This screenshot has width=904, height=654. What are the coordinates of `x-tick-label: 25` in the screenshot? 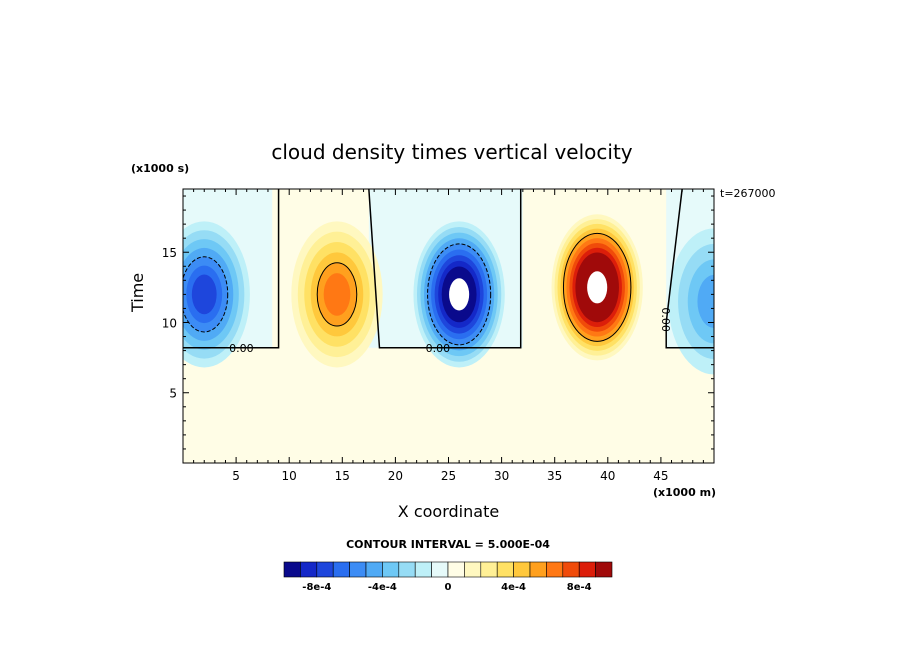 It's located at (448, 476).